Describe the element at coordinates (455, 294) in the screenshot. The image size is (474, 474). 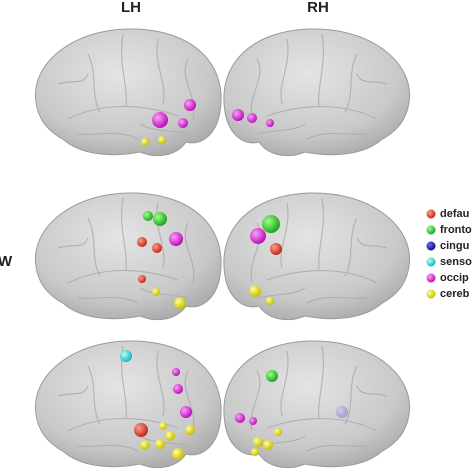
I see `legend-label: cereb` at that location.